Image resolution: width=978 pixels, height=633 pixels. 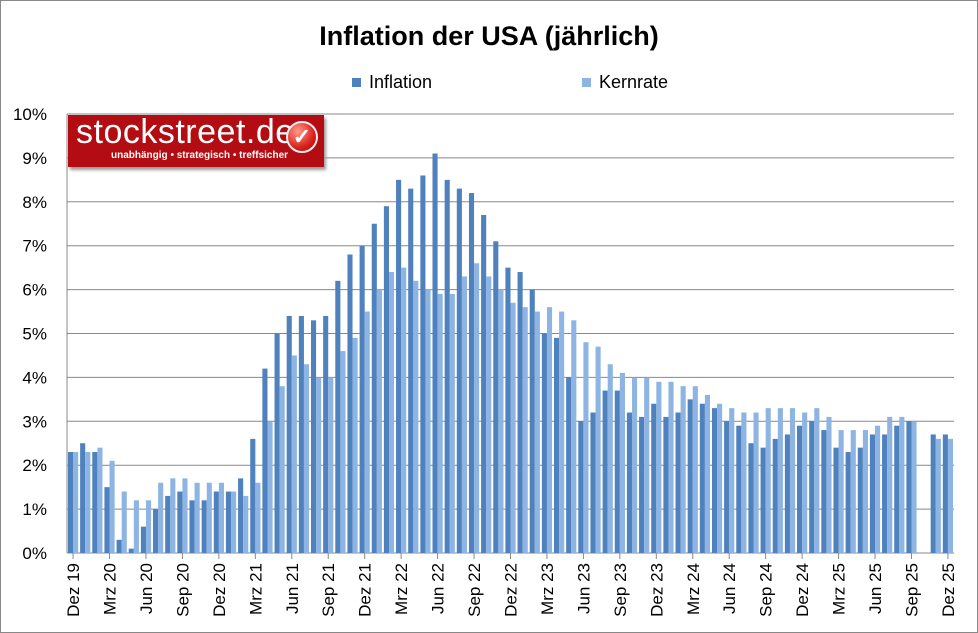 What do you see at coordinates (34, 509) in the screenshot?
I see `y-tick-label: 1%` at bounding box center [34, 509].